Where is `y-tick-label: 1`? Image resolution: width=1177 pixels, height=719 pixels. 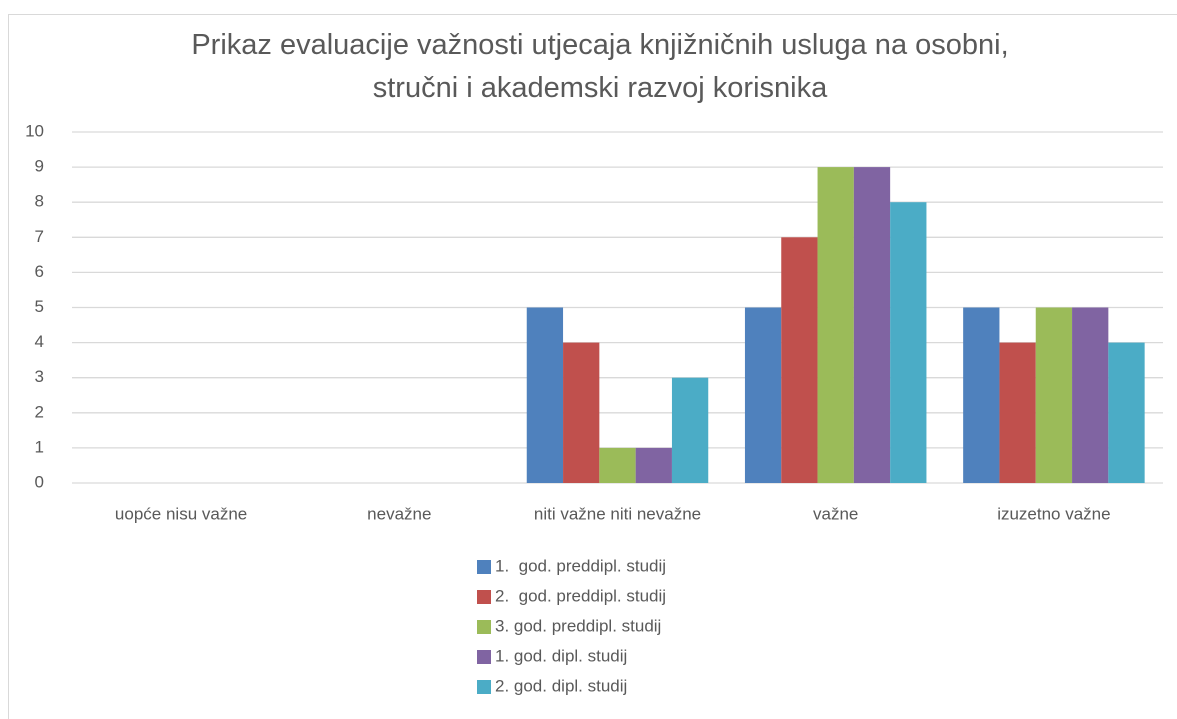
y-tick-label: 1 is located at coordinates (39, 446).